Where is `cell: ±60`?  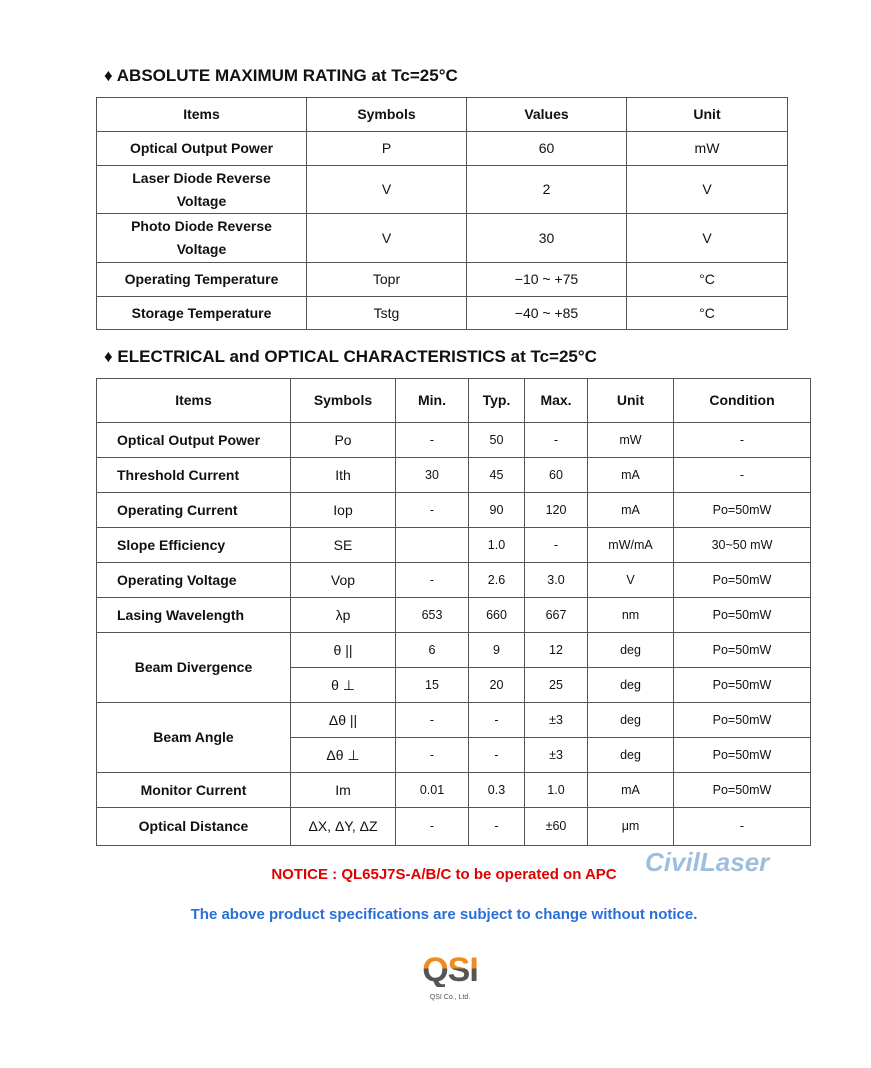
cell: ±60 is located at coordinates (556, 826).